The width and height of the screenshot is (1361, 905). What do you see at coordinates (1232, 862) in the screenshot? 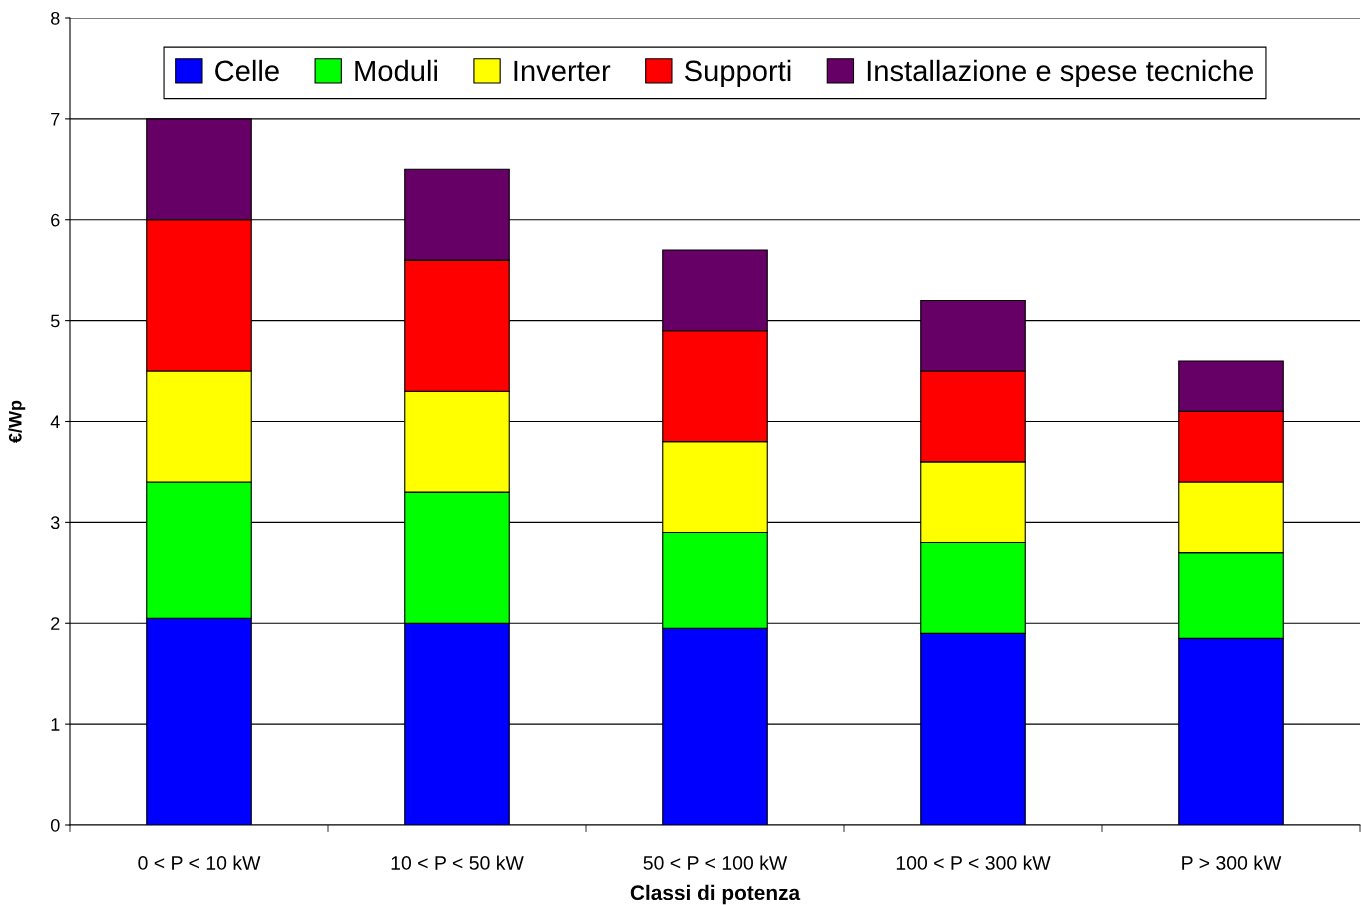
I see `x-tick-label: P > 300 kW` at bounding box center [1232, 862].